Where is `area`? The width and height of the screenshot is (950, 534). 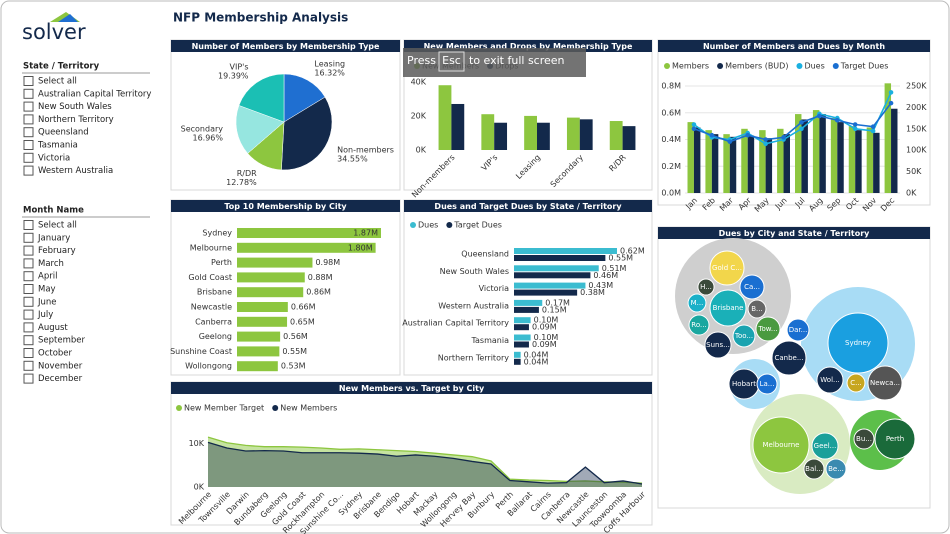 area is located at coordinates (425, 462).